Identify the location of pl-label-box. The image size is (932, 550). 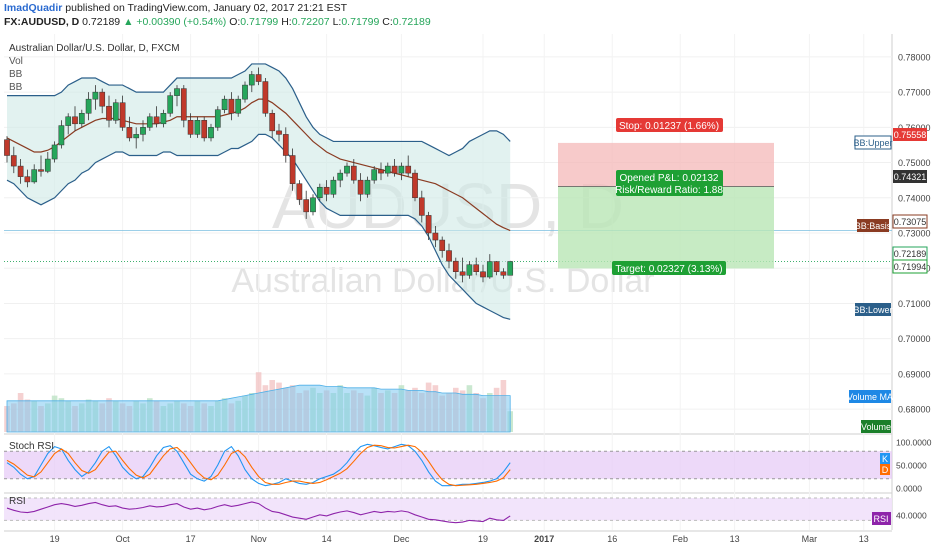
(669, 183).